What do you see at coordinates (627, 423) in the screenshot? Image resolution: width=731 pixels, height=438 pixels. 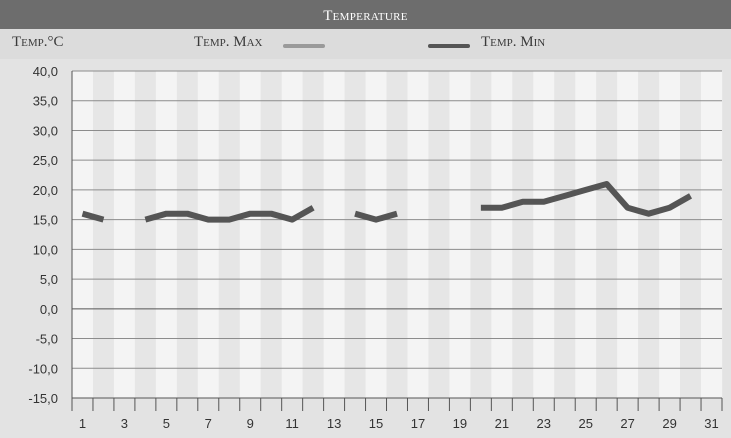 I see `x-tick-label: 27` at bounding box center [627, 423].